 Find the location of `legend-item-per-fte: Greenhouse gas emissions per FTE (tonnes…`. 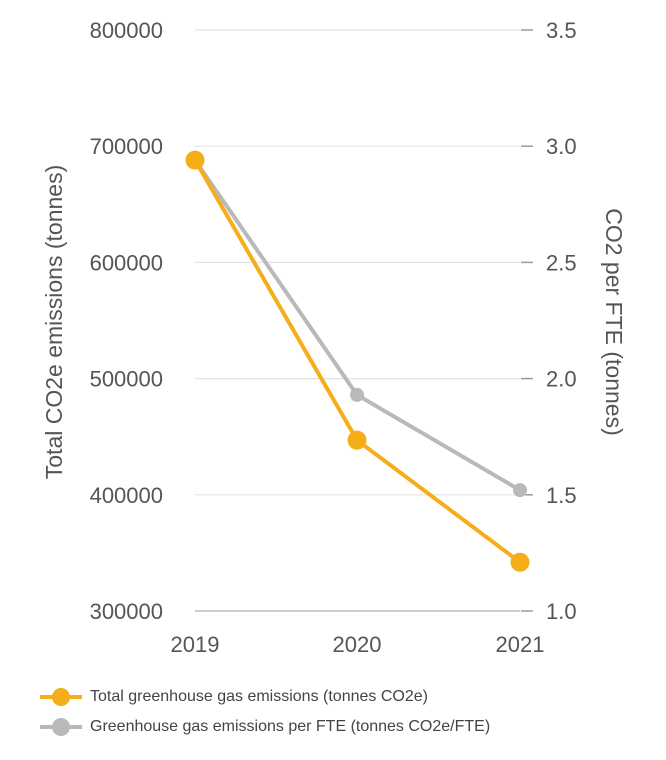

legend-item-per-fte: Greenhouse gas emissions per FTE (tonnes… is located at coordinates (265, 727).